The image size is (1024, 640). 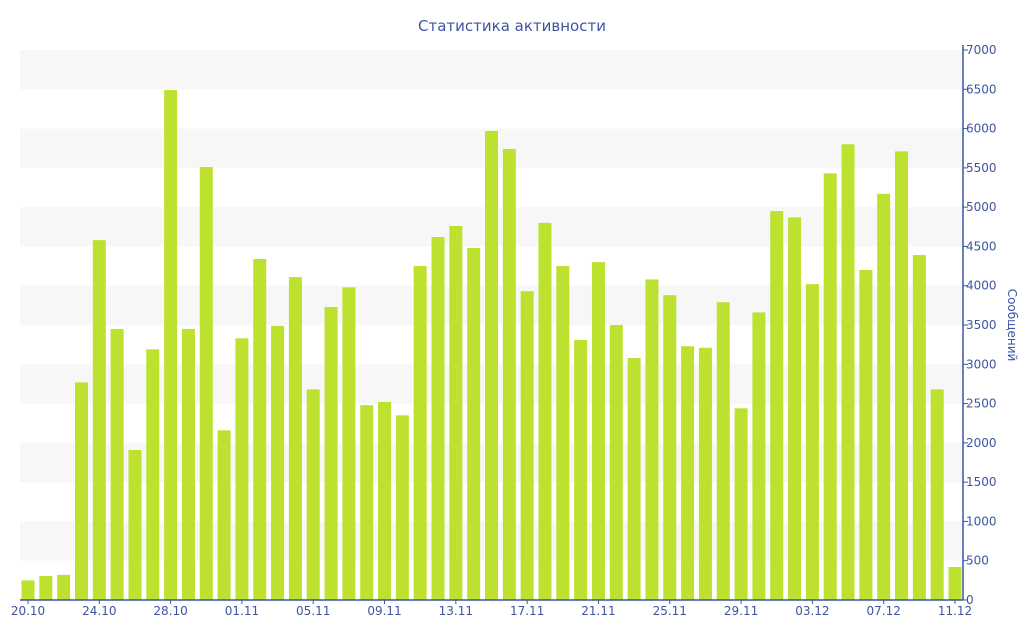 What do you see at coordinates (385, 501) in the screenshot?
I see `bar-09.11` at bounding box center [385, 501].